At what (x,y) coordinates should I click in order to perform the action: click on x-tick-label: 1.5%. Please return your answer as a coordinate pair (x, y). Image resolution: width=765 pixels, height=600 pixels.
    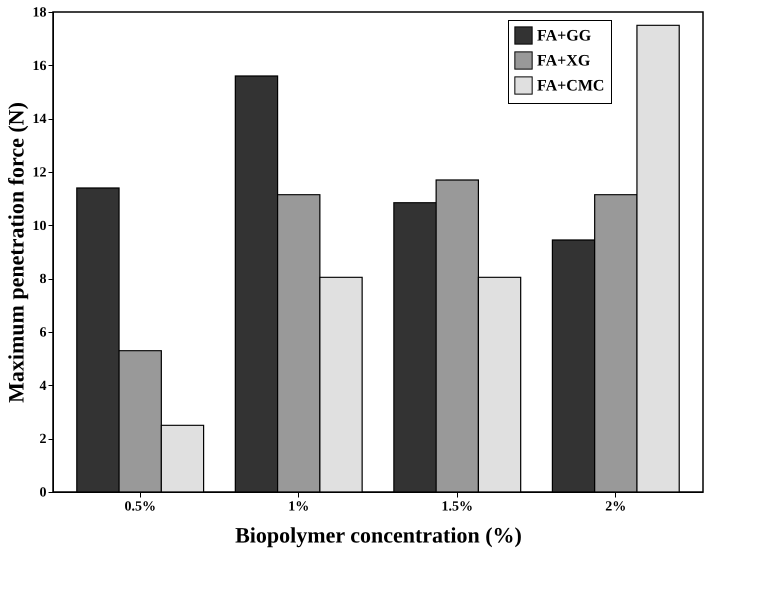
    Looking at the image, I should click on (458, 507).